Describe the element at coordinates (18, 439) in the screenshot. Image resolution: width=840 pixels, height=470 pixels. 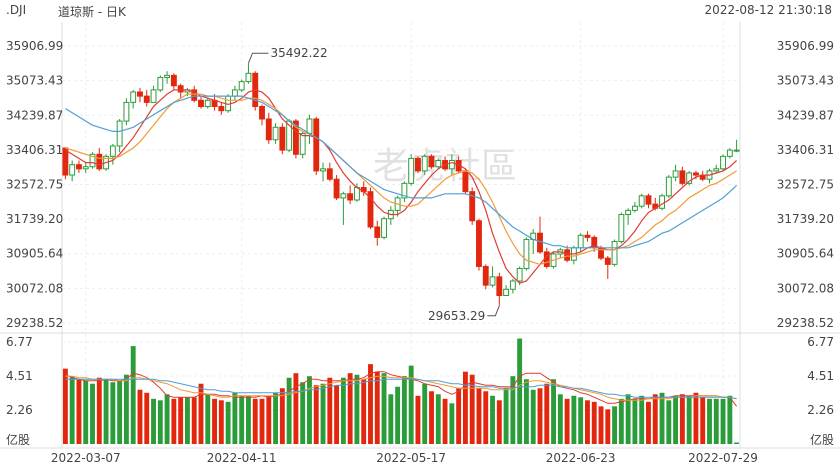
I see `volume-unit-label-left: 亿股` at that location.